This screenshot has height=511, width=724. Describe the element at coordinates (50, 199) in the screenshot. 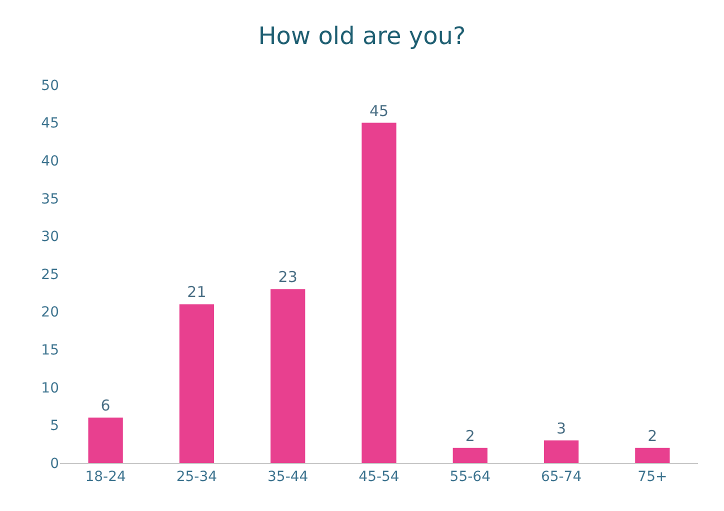

I see `y-tick-label: 35` at that location.